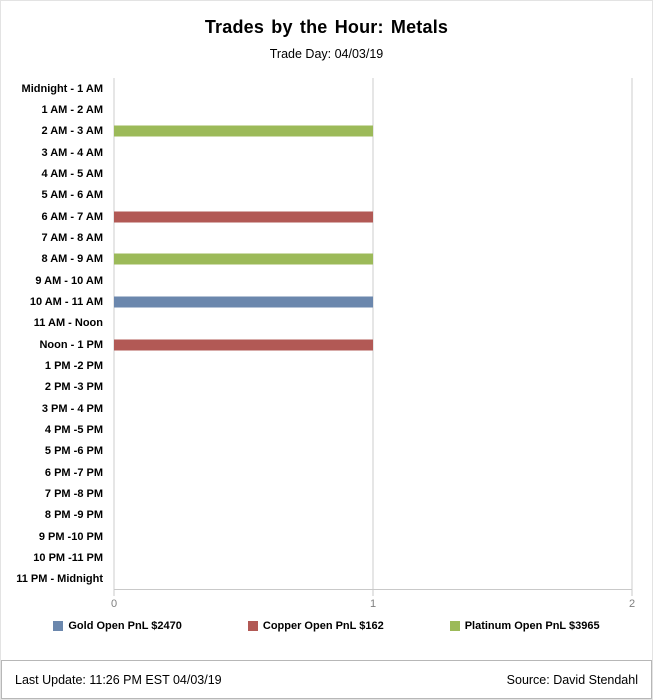 The image size is (653, 700). What do you see at coordinates (70, 536) in the screenshot?
I see `y-axis-label: 9 PM -10 PM` at bounding box center [70, 536].